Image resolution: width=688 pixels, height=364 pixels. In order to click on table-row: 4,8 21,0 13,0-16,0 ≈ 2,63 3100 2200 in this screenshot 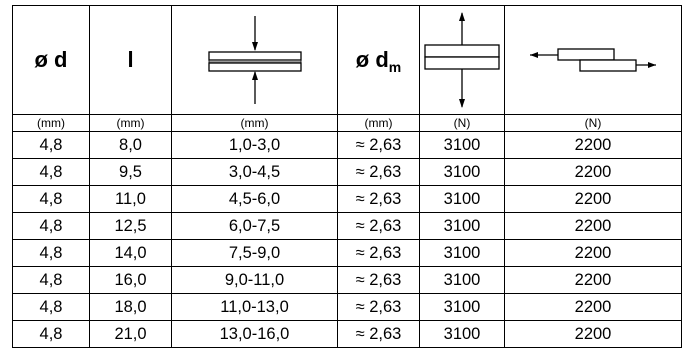, I will do `click(347, 334)`.